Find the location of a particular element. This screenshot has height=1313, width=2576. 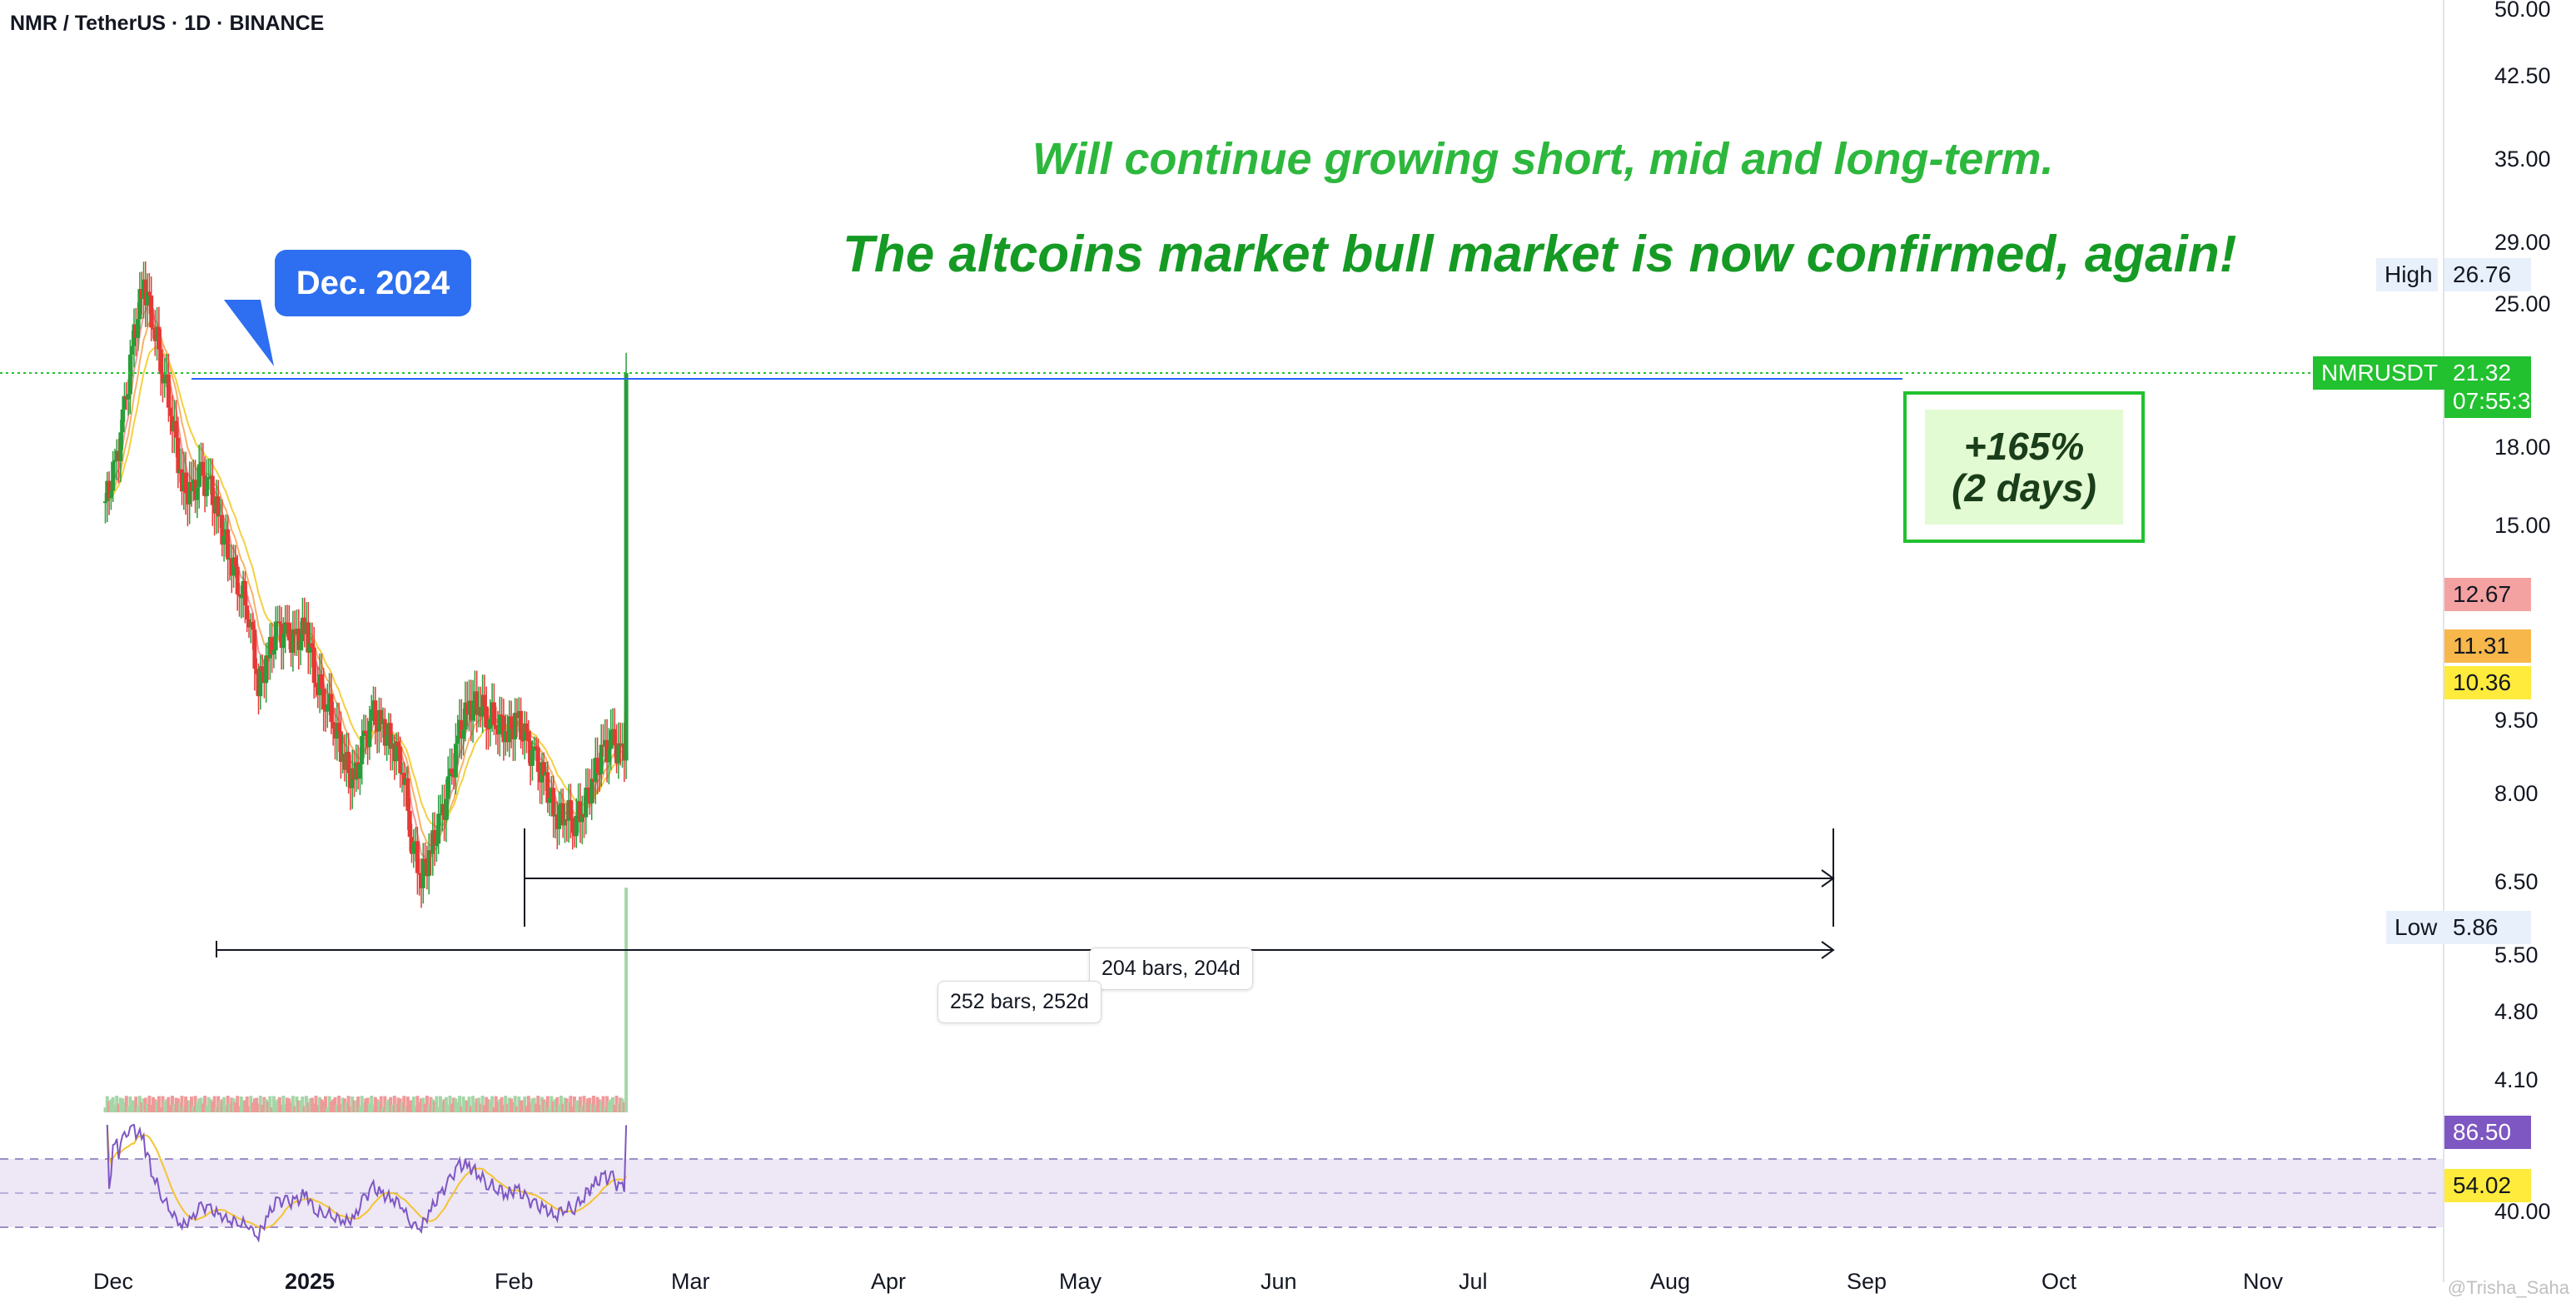

price-tick: 4.80 is located at coordinates (2516, 1012).